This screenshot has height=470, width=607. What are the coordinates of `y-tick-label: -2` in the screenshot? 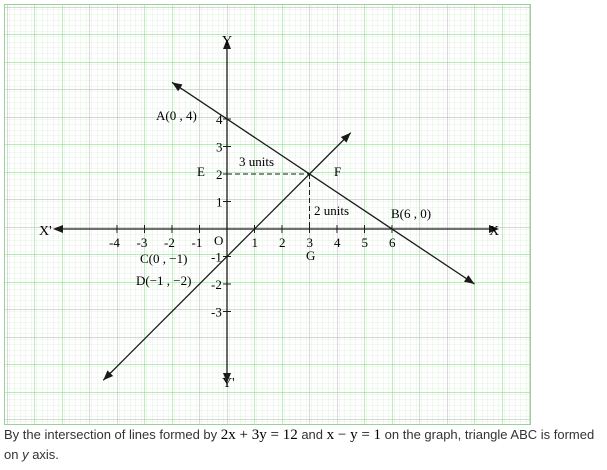 It's located at (216, 284).